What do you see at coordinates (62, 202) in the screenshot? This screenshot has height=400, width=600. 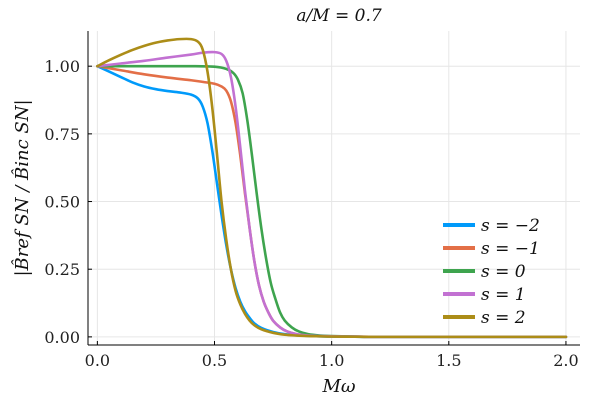 I see `y-tick-label-2: 0.50` at bounding box center [62, 202].